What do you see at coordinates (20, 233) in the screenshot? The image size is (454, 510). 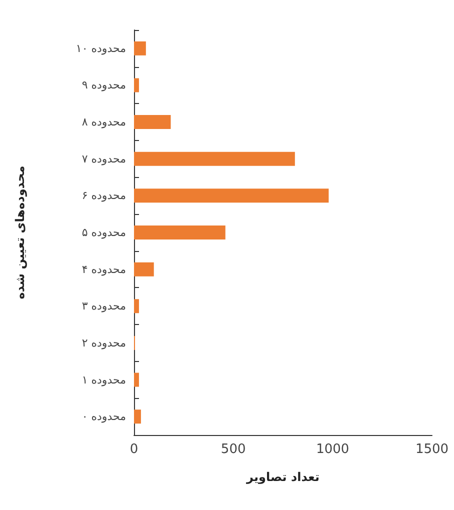 I see `y-axis-title: محدوده‌های تعیین شده` at bounding box center [20, 233].